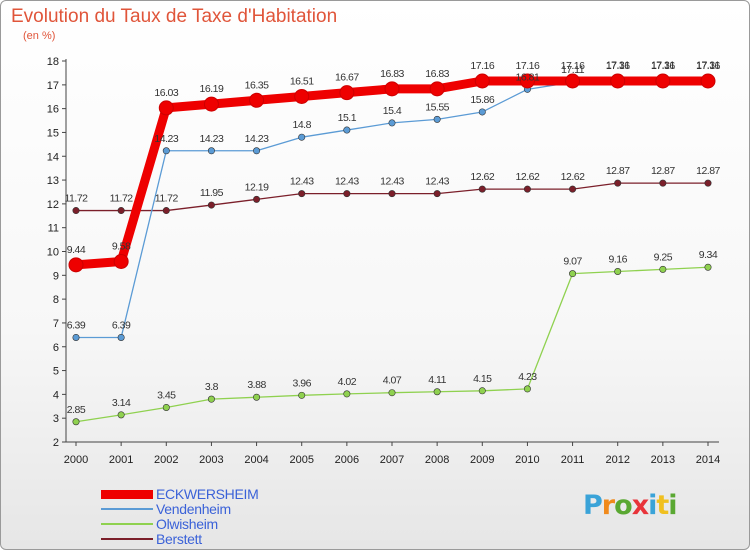 Image resolution: width=750 pixels, height=550 pixels. What do you see at coordinates (573, 70) in the screenshot?
I see `data-label: 17.11` at bounding box center [573, 70].